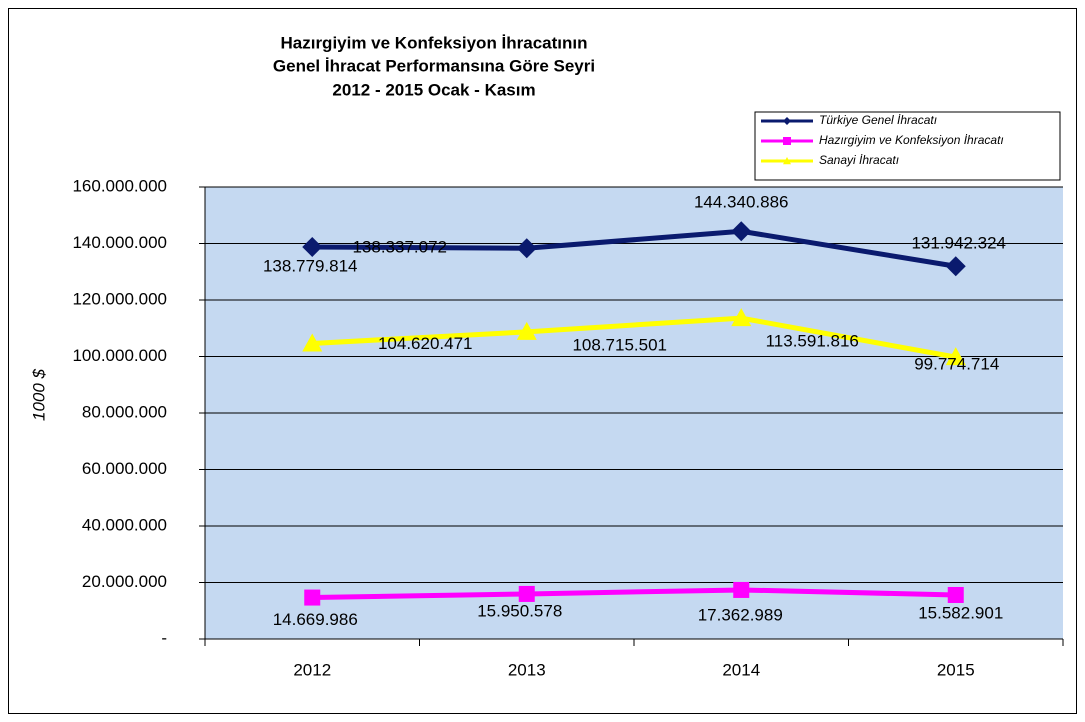 The width and height of the screenshot is (1085, 722). Describe the element at coordinates (433, 89) in the screenshot. I see `chart-title: 2012 - 2015 Ocak - Kasım` at that location.